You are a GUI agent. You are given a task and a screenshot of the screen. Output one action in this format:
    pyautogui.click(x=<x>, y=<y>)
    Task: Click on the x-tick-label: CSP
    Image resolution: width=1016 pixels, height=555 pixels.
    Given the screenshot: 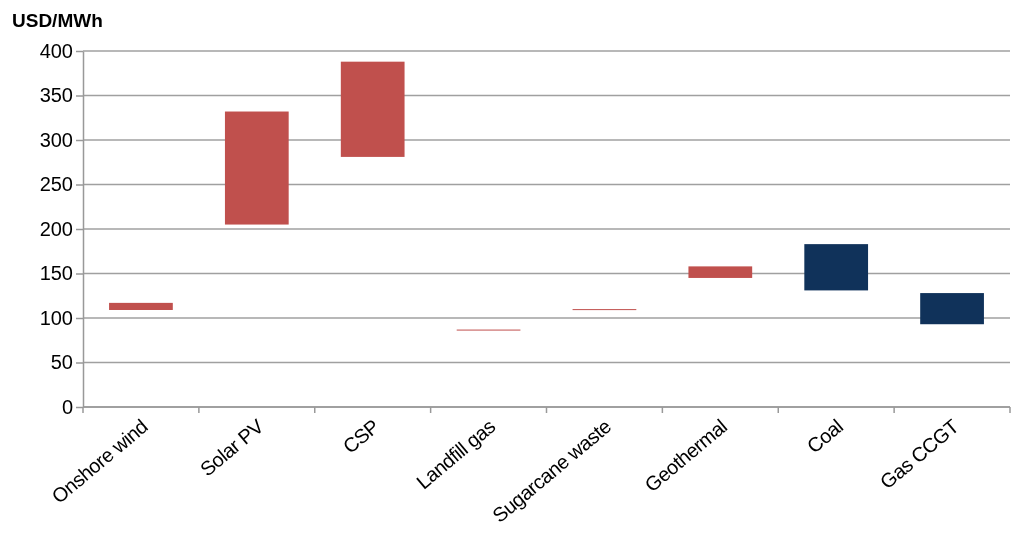 What is the action you would take?
    pyautogui.click(x=361, y=436)
    